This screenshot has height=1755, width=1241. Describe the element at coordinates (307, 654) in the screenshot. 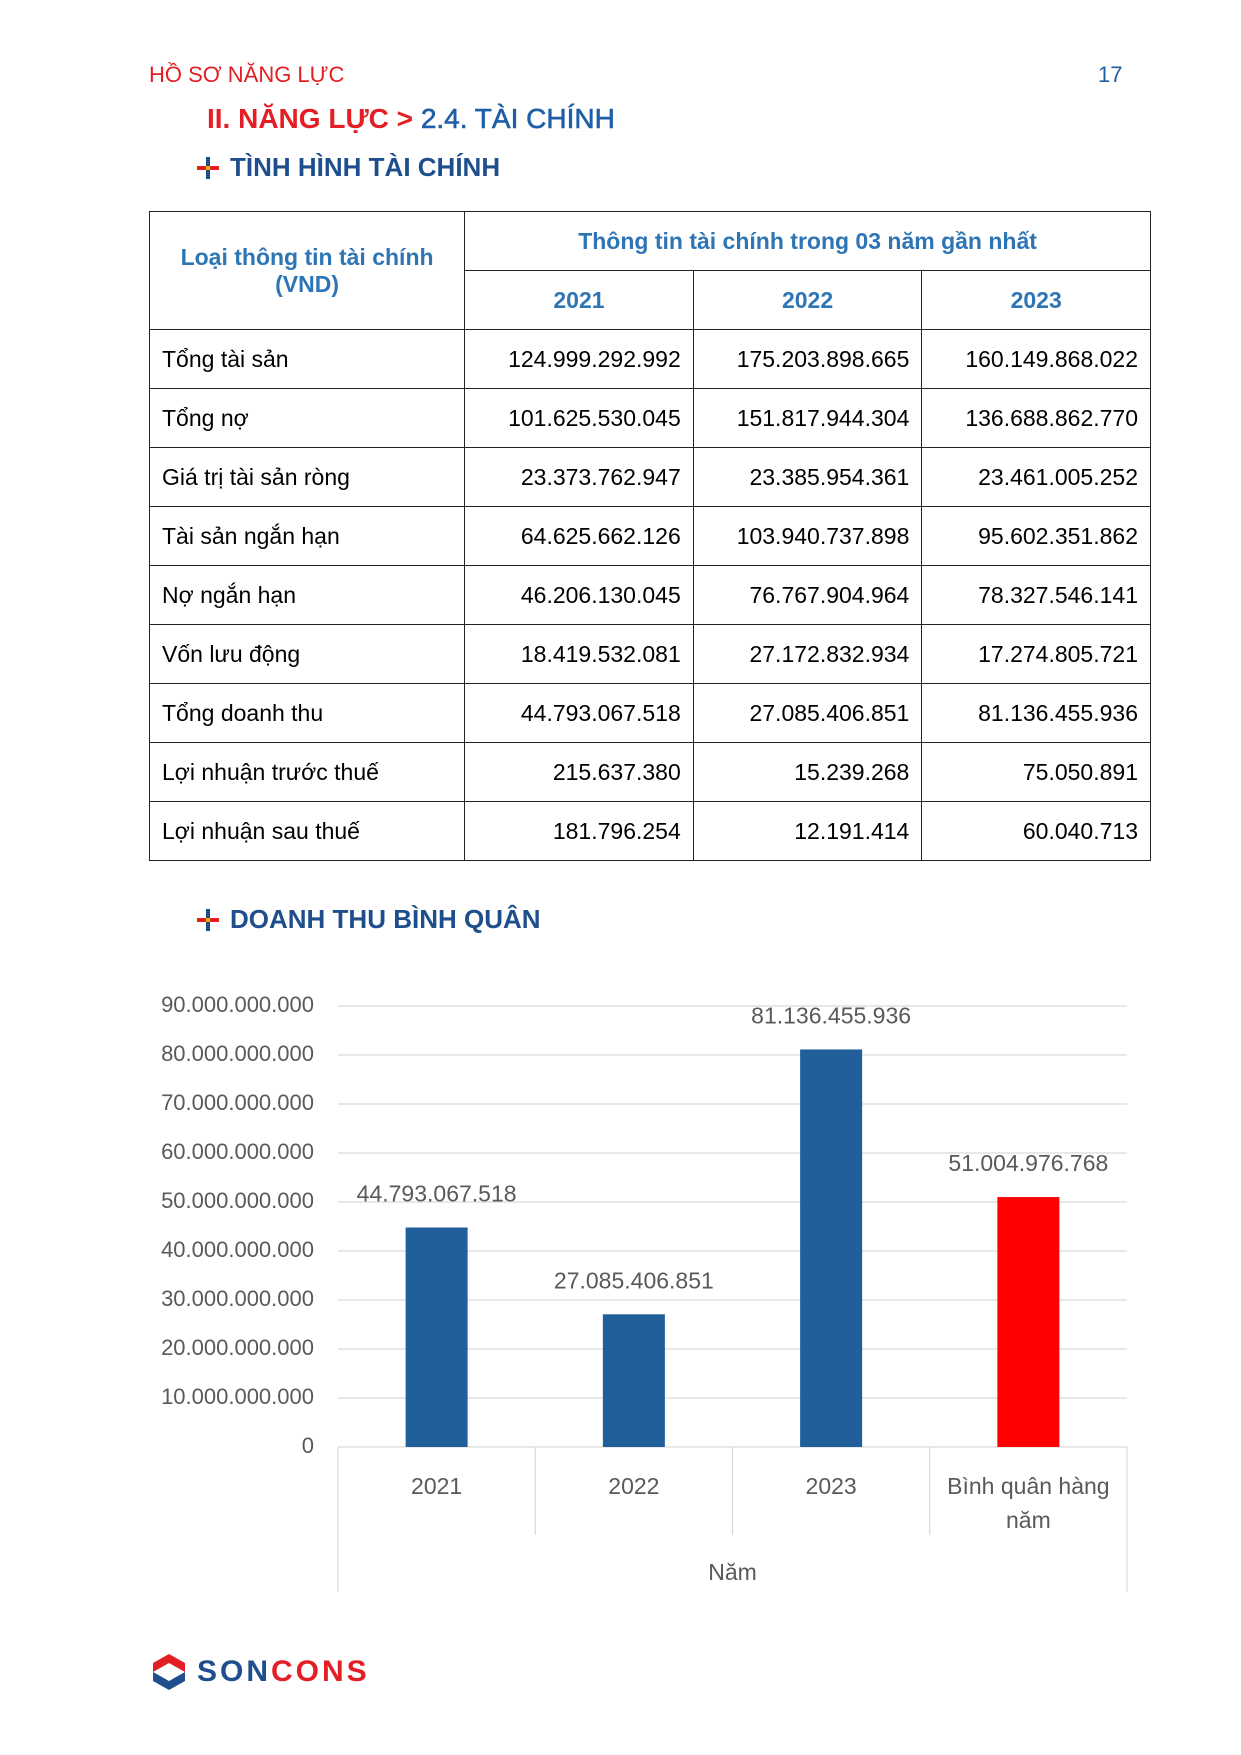

I see `table-cell: Vốn lưu động` at that location.